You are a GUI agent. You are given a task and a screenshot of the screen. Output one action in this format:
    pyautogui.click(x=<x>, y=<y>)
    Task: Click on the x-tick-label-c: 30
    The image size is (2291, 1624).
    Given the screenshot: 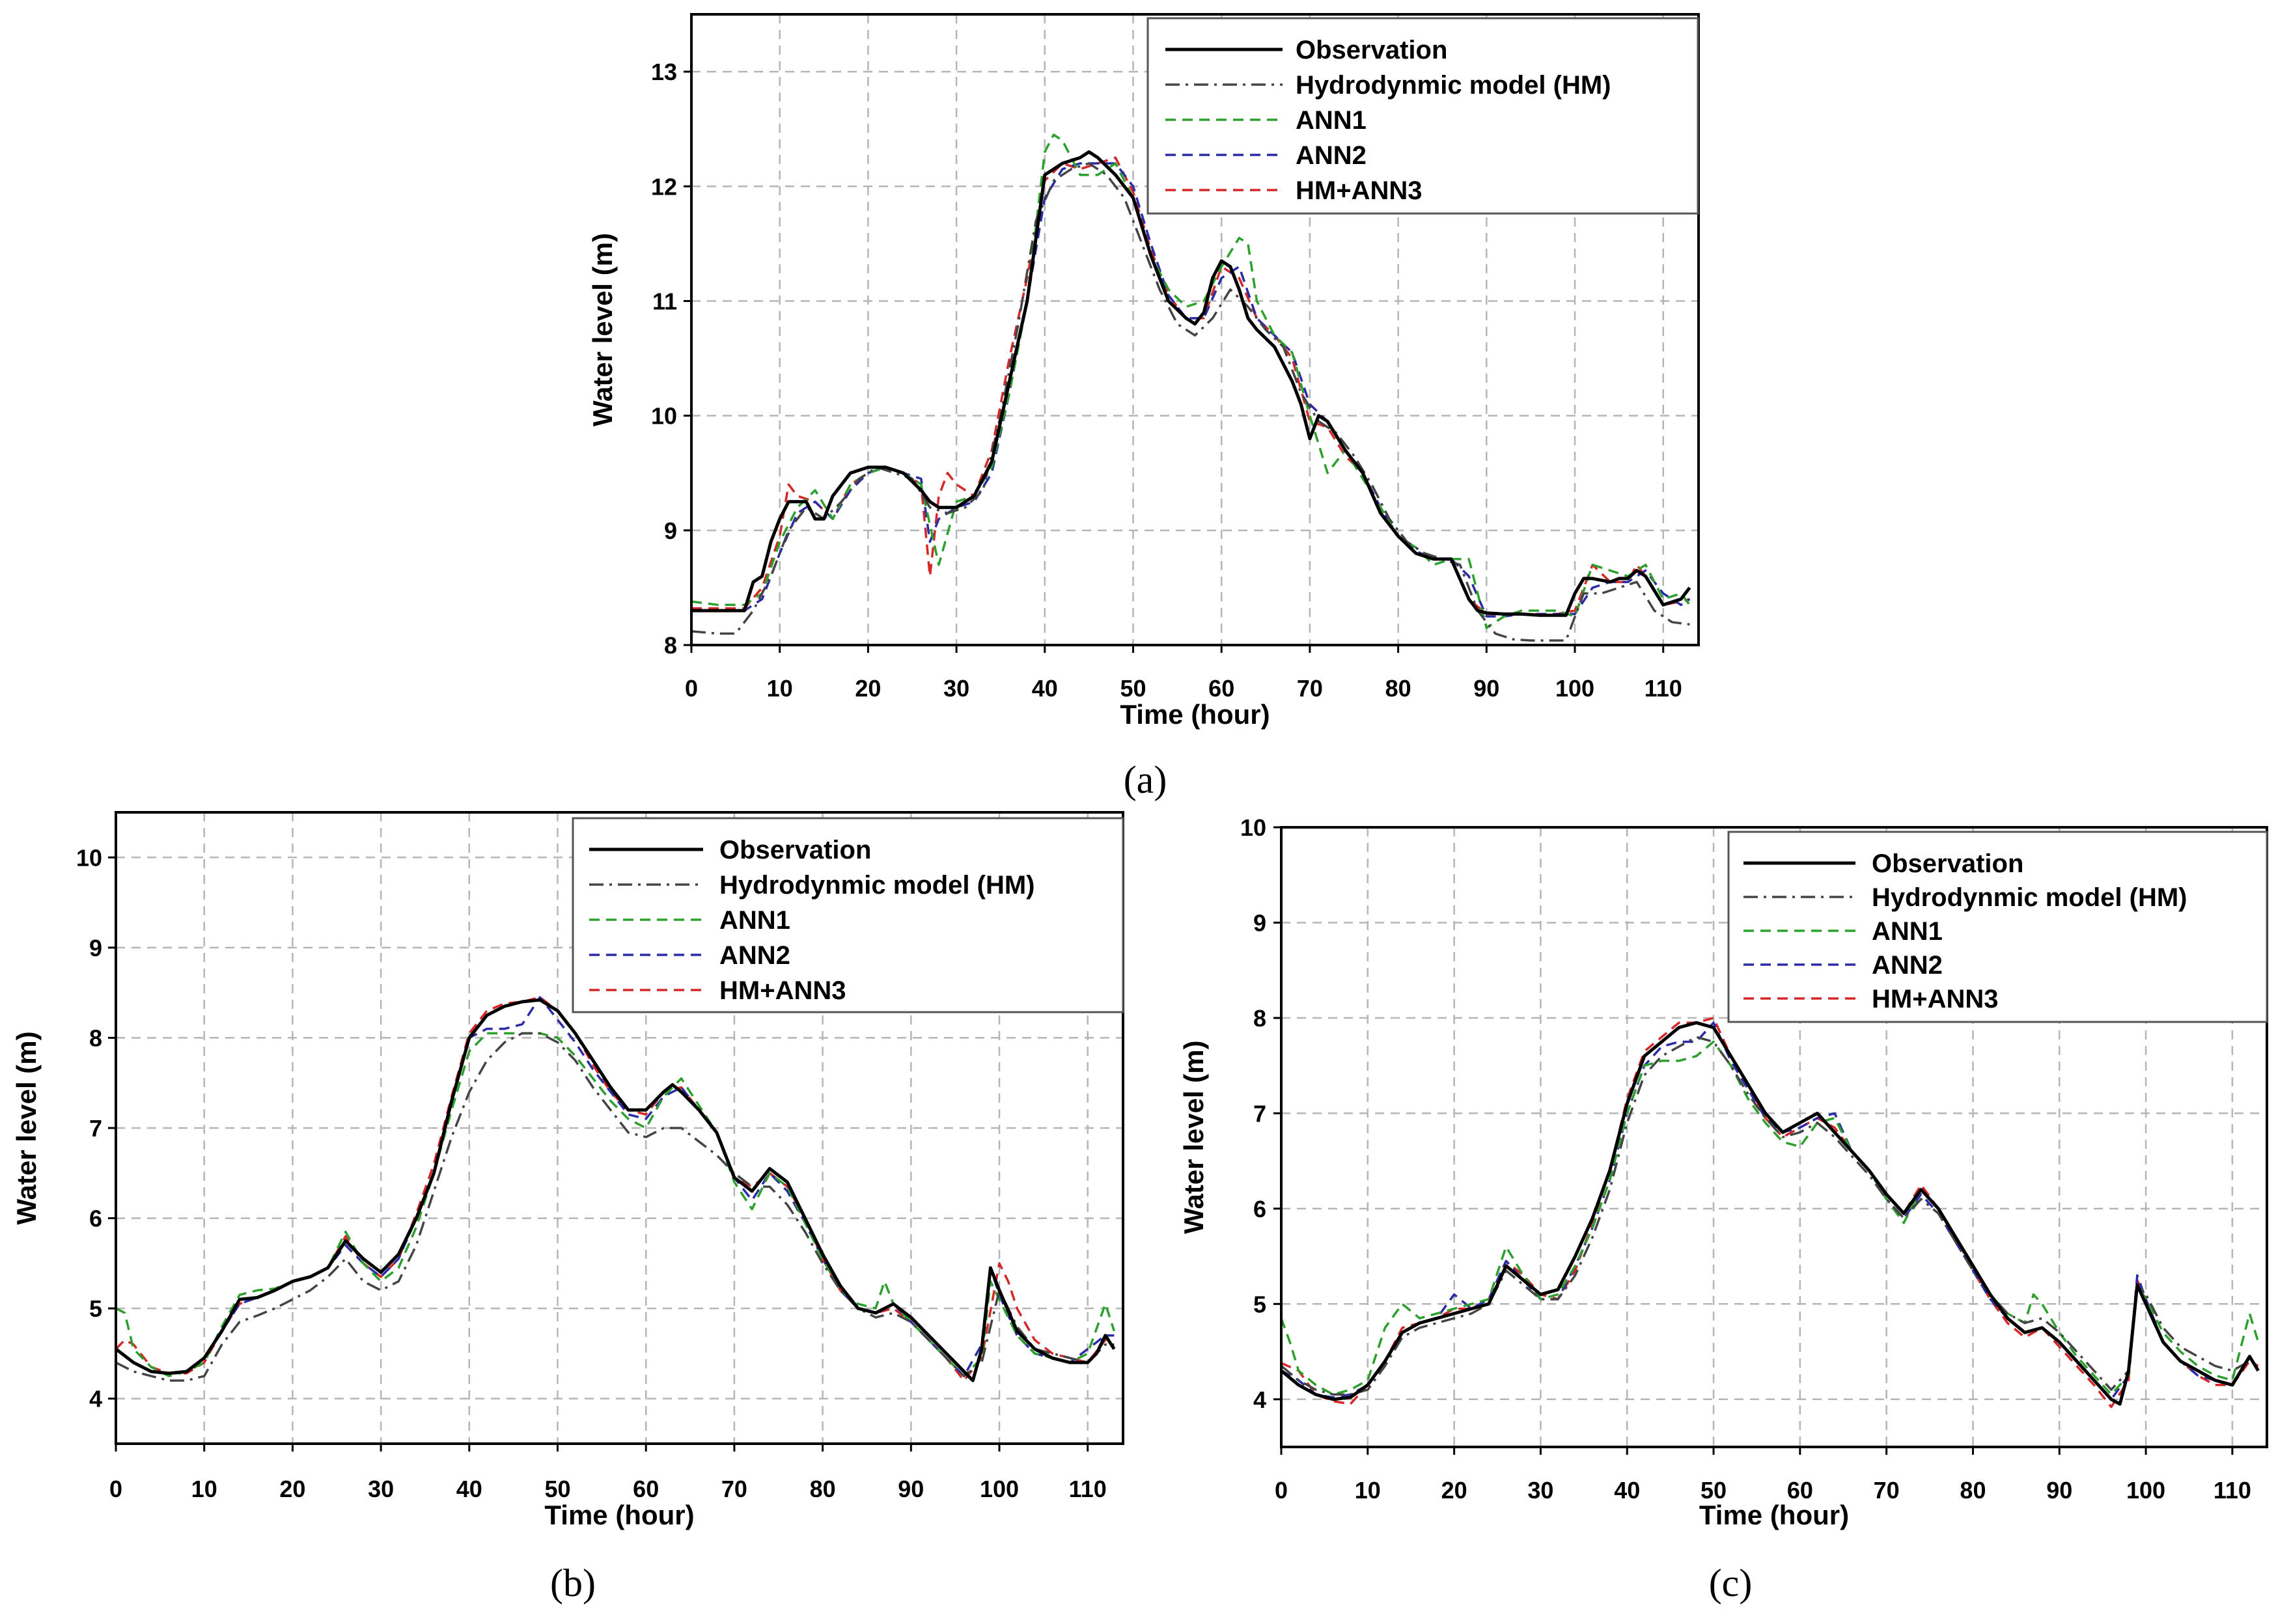 What is the action you would take?
    pyautogui.click(x=1540, y=1490)
    